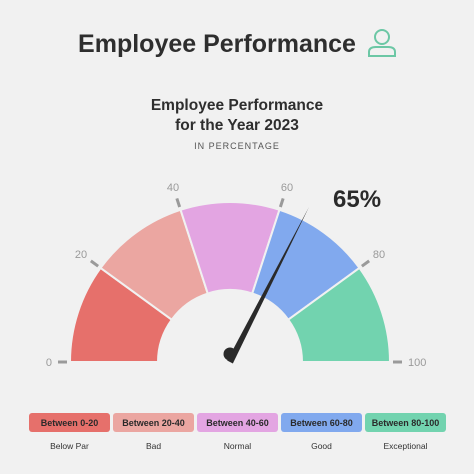 This screenshot has width=474, height=474. What do you see at coordinates (379, 255) in the screenshot?
I see `gauge-tick-label-4: 80` at bounding box center [379, 255].